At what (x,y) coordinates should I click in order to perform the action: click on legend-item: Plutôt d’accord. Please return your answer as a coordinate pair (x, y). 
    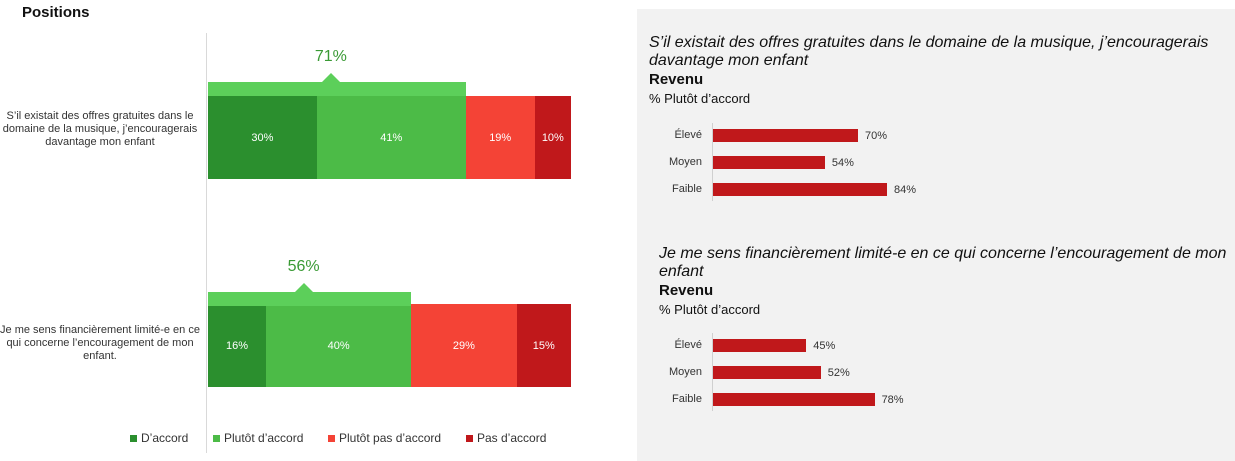
    Looking at the image, I should click on (258, 438).